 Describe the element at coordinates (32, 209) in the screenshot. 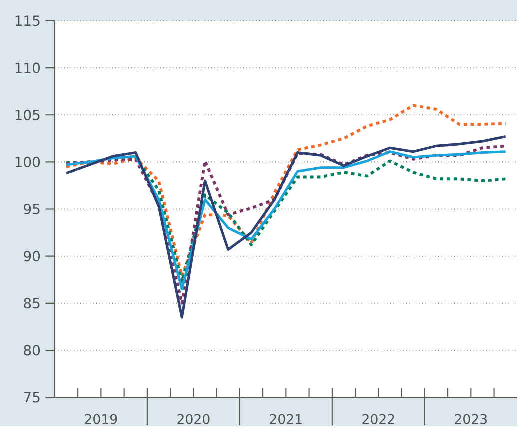

I see `y-tick-label: 95` at that location.